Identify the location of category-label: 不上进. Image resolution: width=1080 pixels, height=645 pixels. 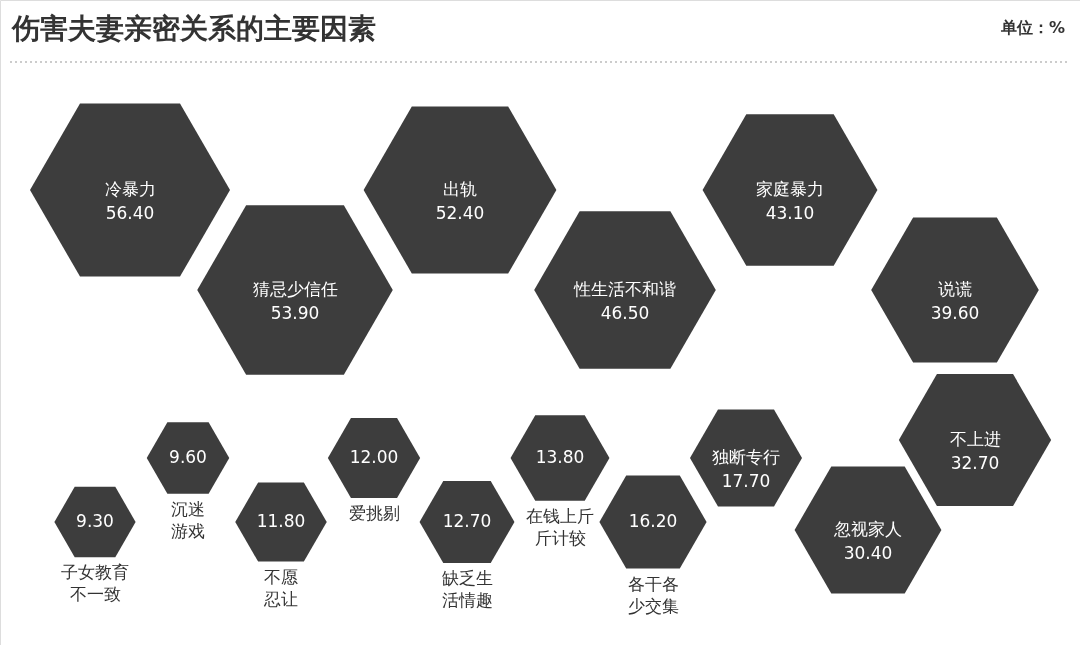
(975, 439).